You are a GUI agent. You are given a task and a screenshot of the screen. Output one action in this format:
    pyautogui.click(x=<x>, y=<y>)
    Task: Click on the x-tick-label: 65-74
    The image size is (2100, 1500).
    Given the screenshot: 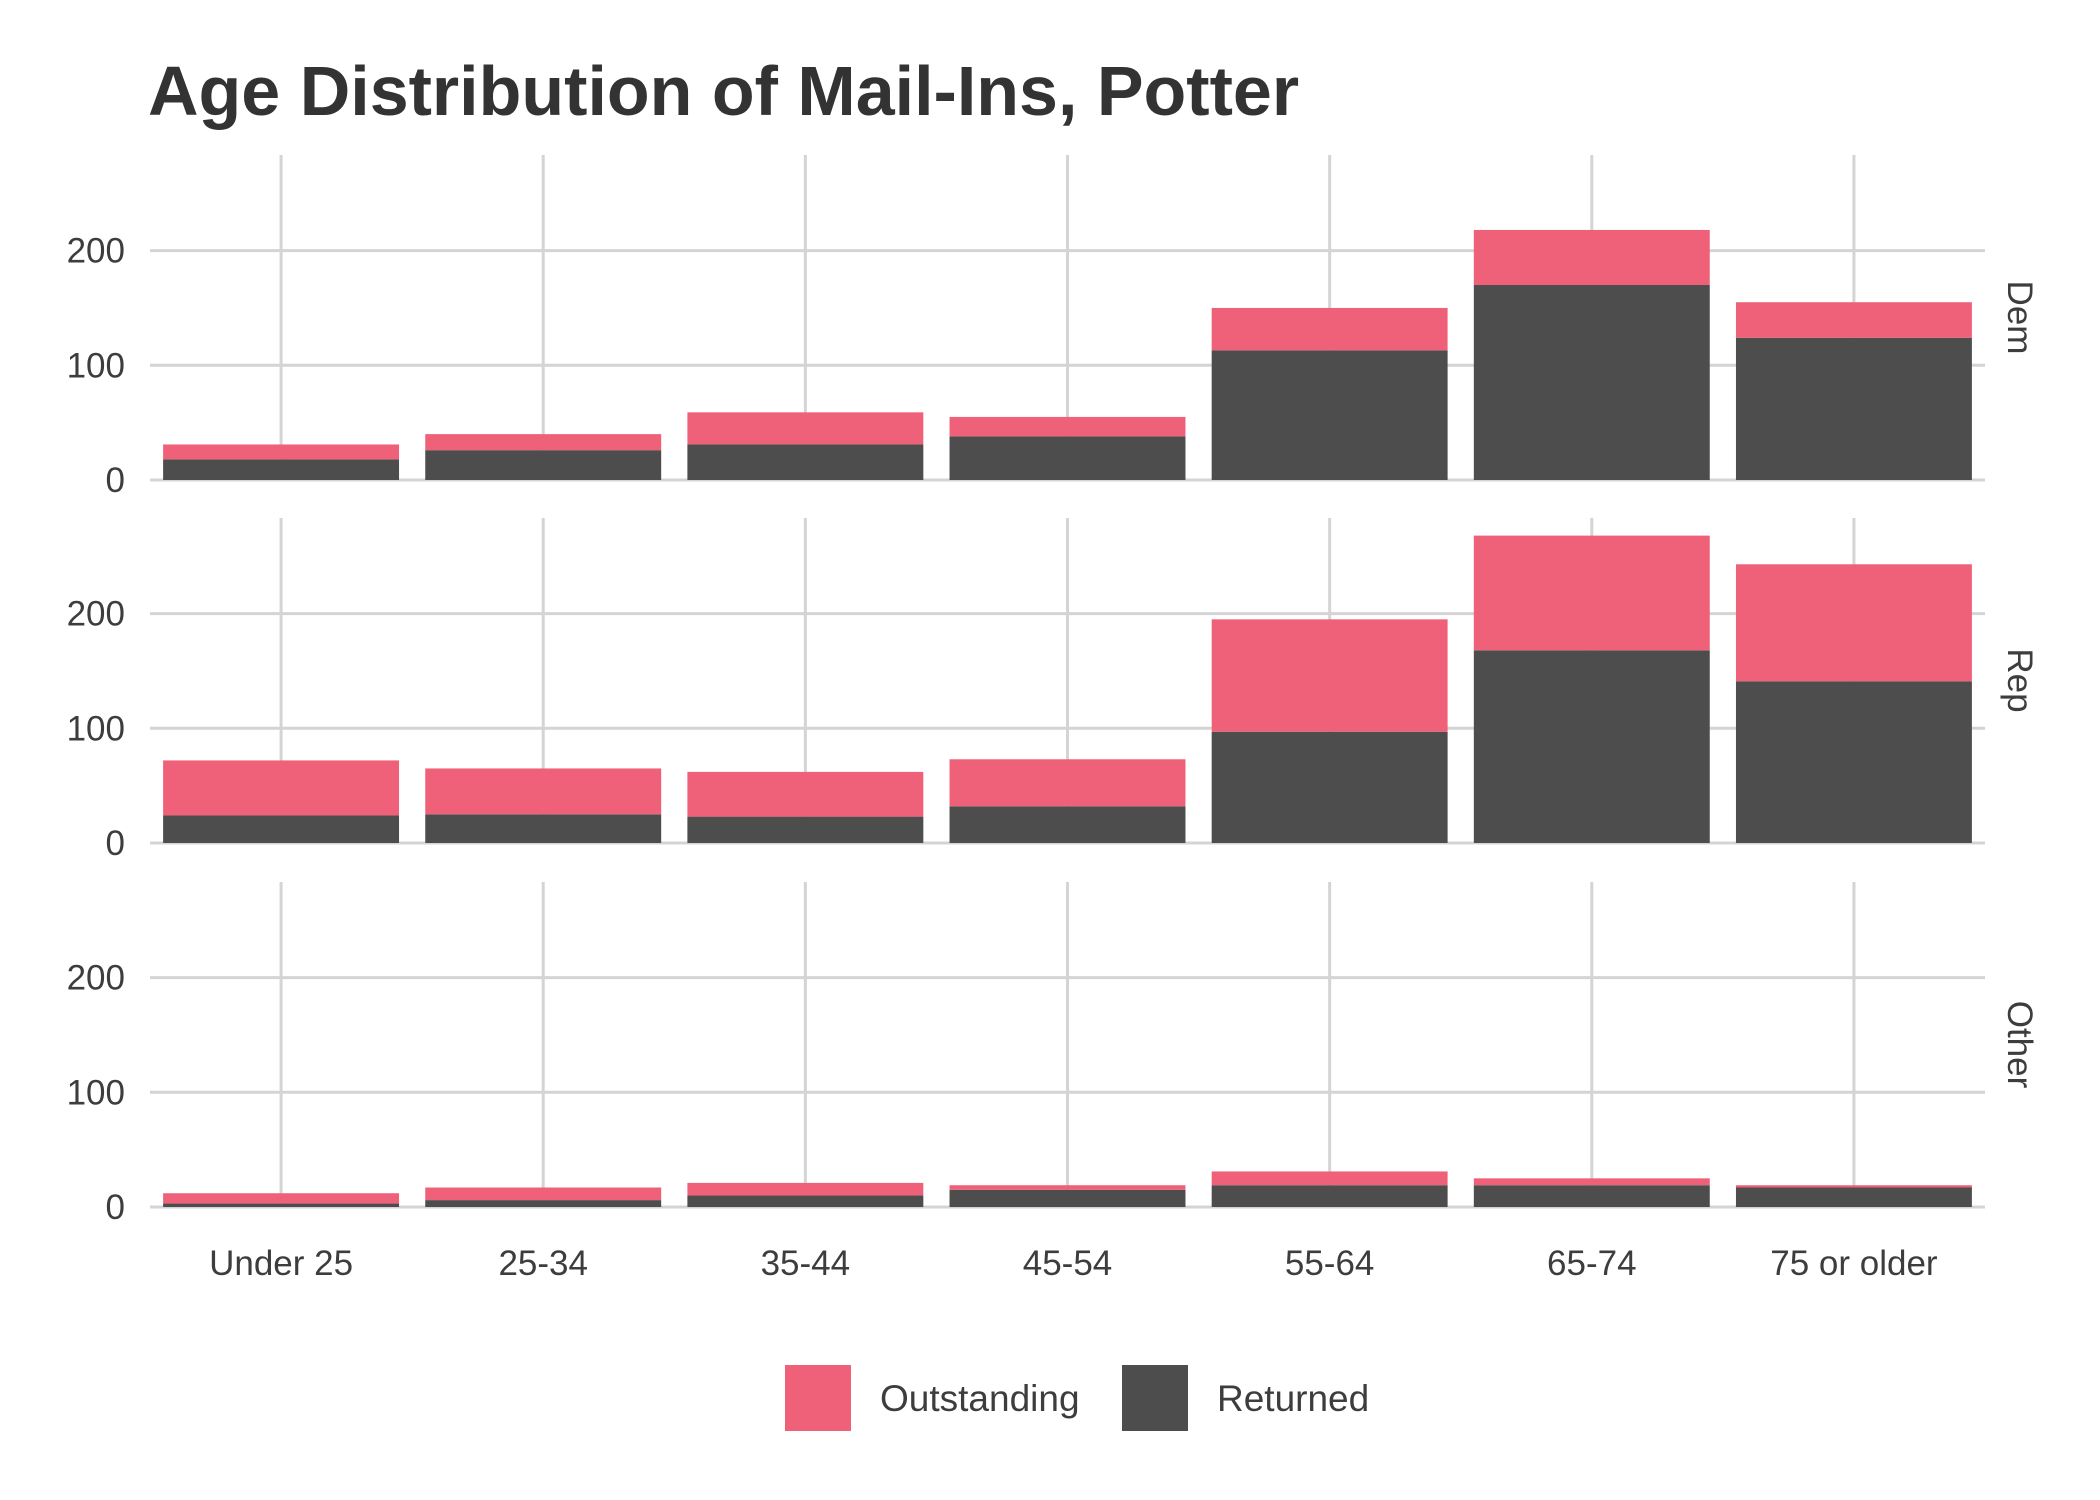 What is the action you would take?
    pyautogui.click(x=1592, y=1263)
    